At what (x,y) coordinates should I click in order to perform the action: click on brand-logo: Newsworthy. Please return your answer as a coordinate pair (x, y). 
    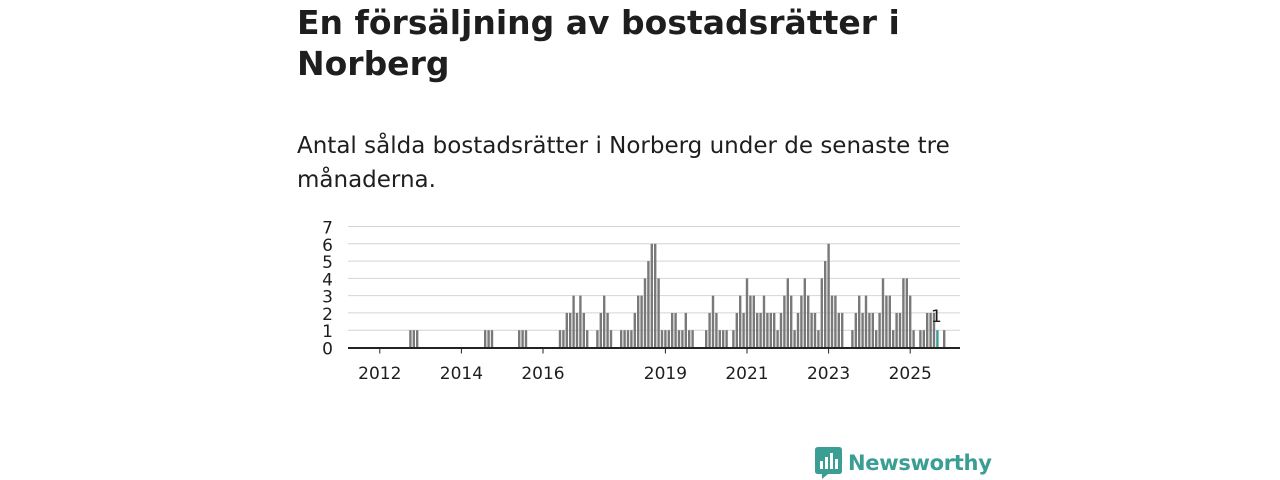
    Looking at the image, I should click on (903, 463).